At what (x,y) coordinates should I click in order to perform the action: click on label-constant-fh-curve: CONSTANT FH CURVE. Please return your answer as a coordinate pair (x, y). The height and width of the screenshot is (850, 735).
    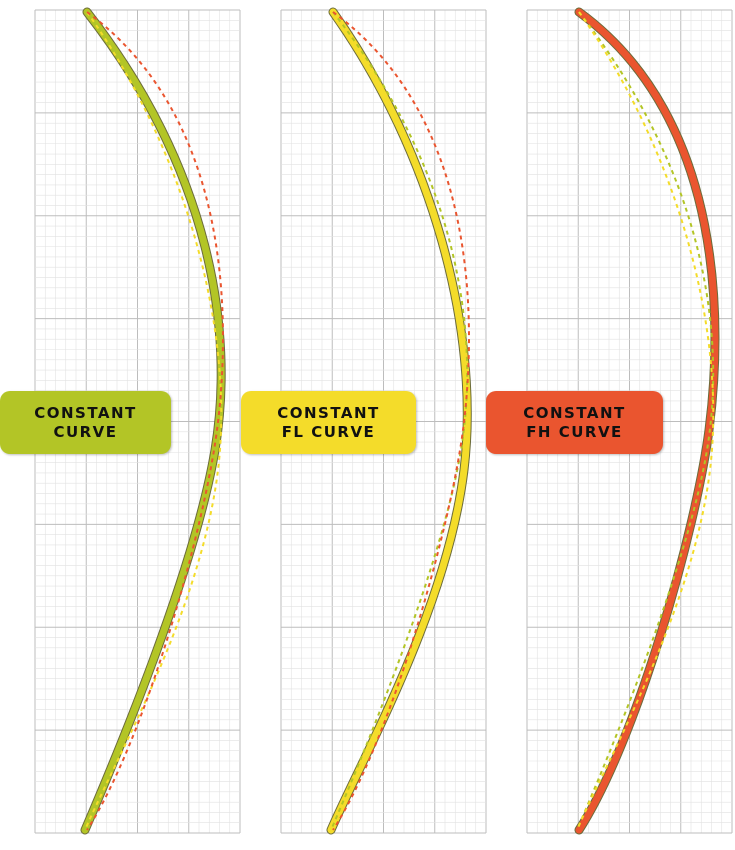
    Looking at the image, I should click on (574, 422).